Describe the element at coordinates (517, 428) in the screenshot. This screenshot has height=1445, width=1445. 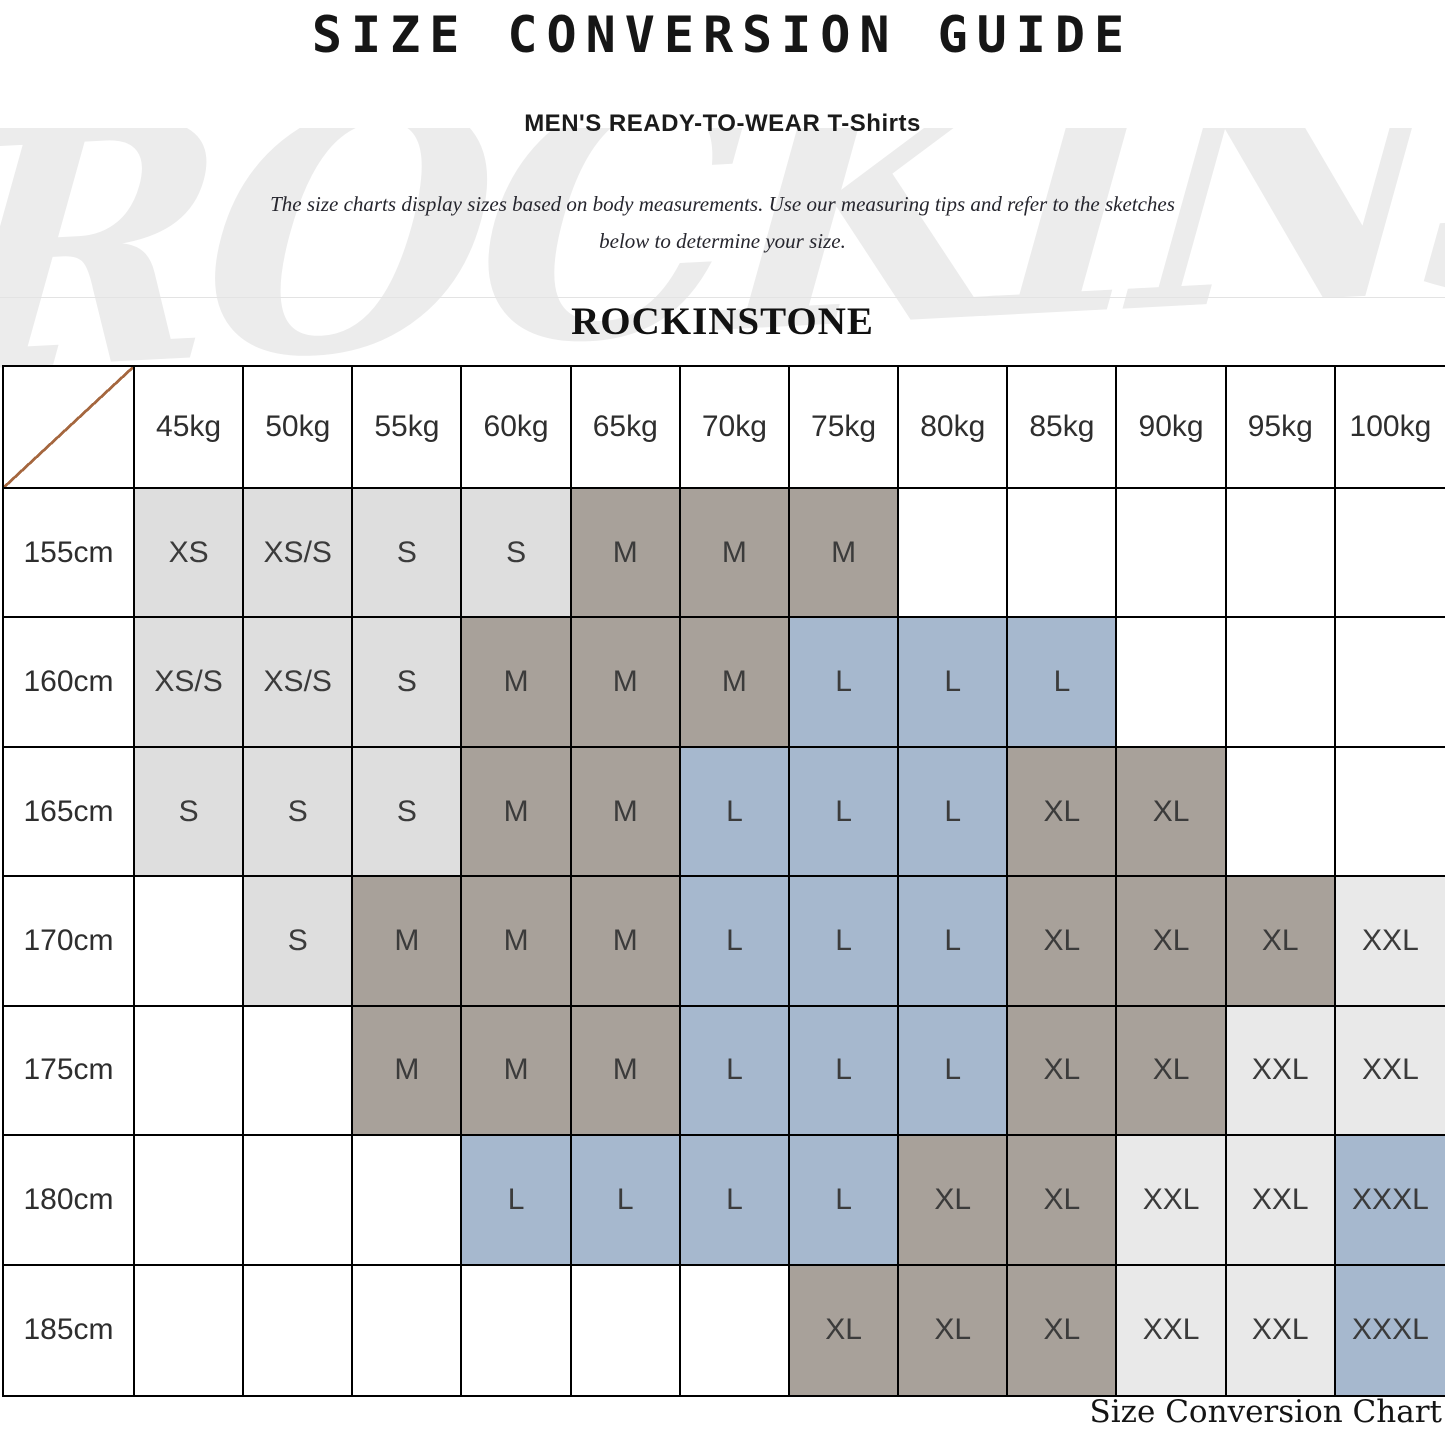
I see `col-header: 60kg` at that location.